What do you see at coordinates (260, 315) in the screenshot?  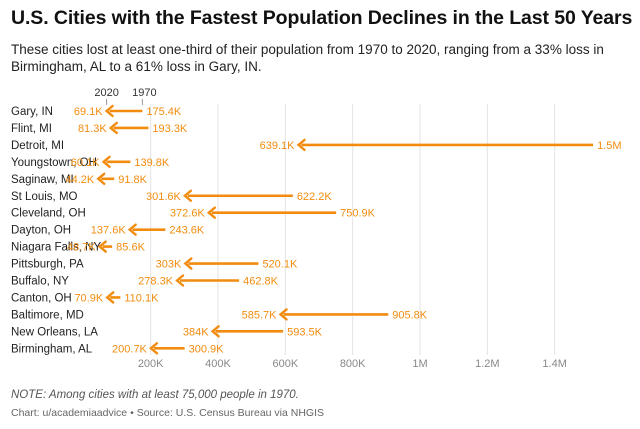 I see `value-label-2020: 585.7K` at bounding box center [260, 315].